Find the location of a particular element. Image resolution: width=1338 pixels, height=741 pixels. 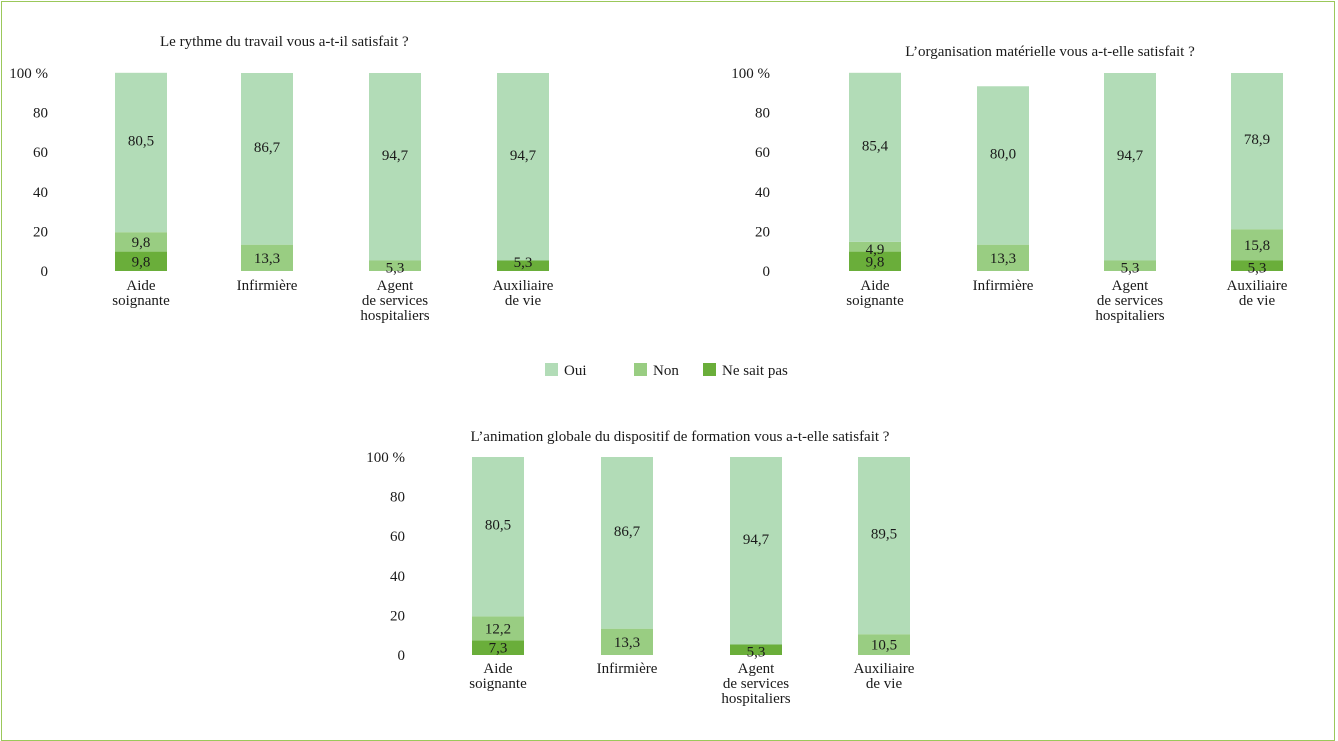

data-label: 15,8 is located at coordinates (1257, 246).